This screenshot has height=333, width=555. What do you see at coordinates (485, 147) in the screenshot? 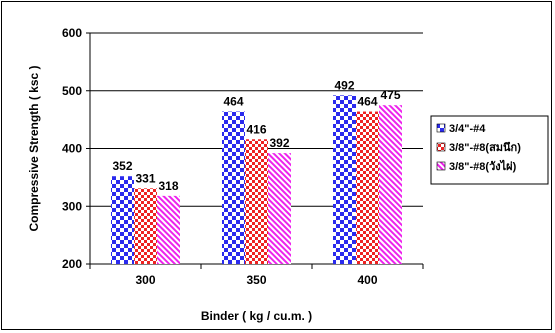
I see `legend-label-1: 3/8"-#8(สมนึก)` at bounding box center [485, 147].